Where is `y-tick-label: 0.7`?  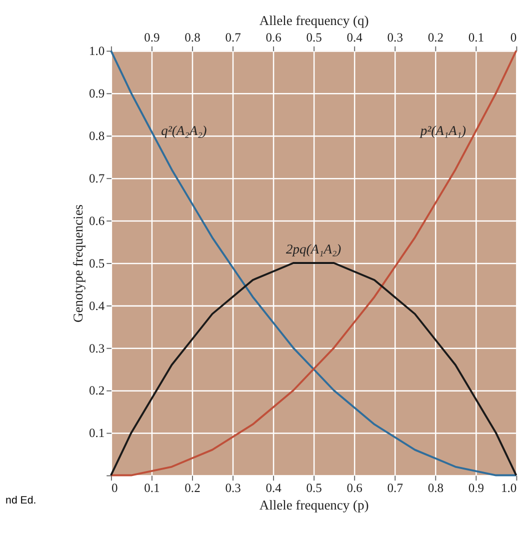
y-tick-label: 0.7 is located at coordinates (97, 178).